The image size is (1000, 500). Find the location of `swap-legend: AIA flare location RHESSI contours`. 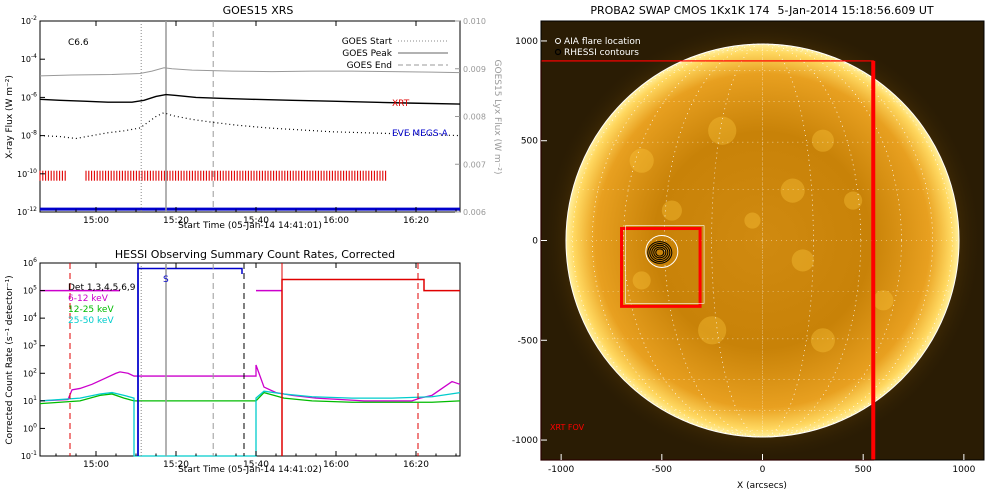

swap-legend: AIA flare location RHESSI contours is located at coordinates (597, 47).